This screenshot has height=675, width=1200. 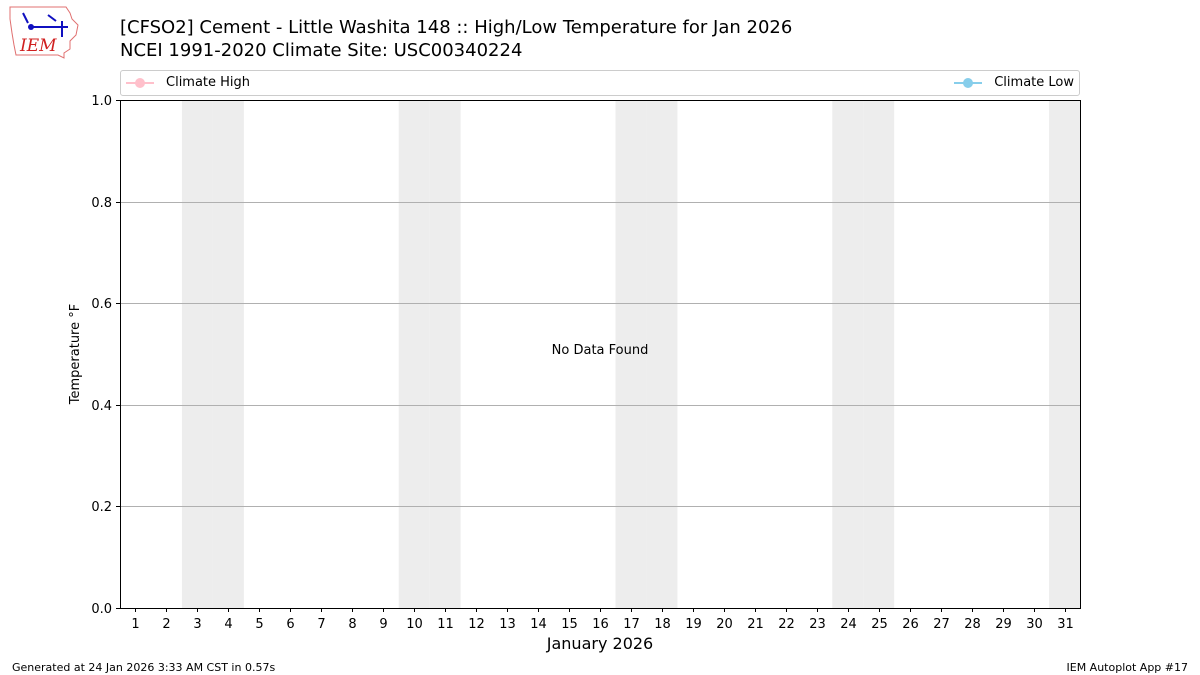 I want to click on x-tick-label: 6, so click(x=290, y=624).